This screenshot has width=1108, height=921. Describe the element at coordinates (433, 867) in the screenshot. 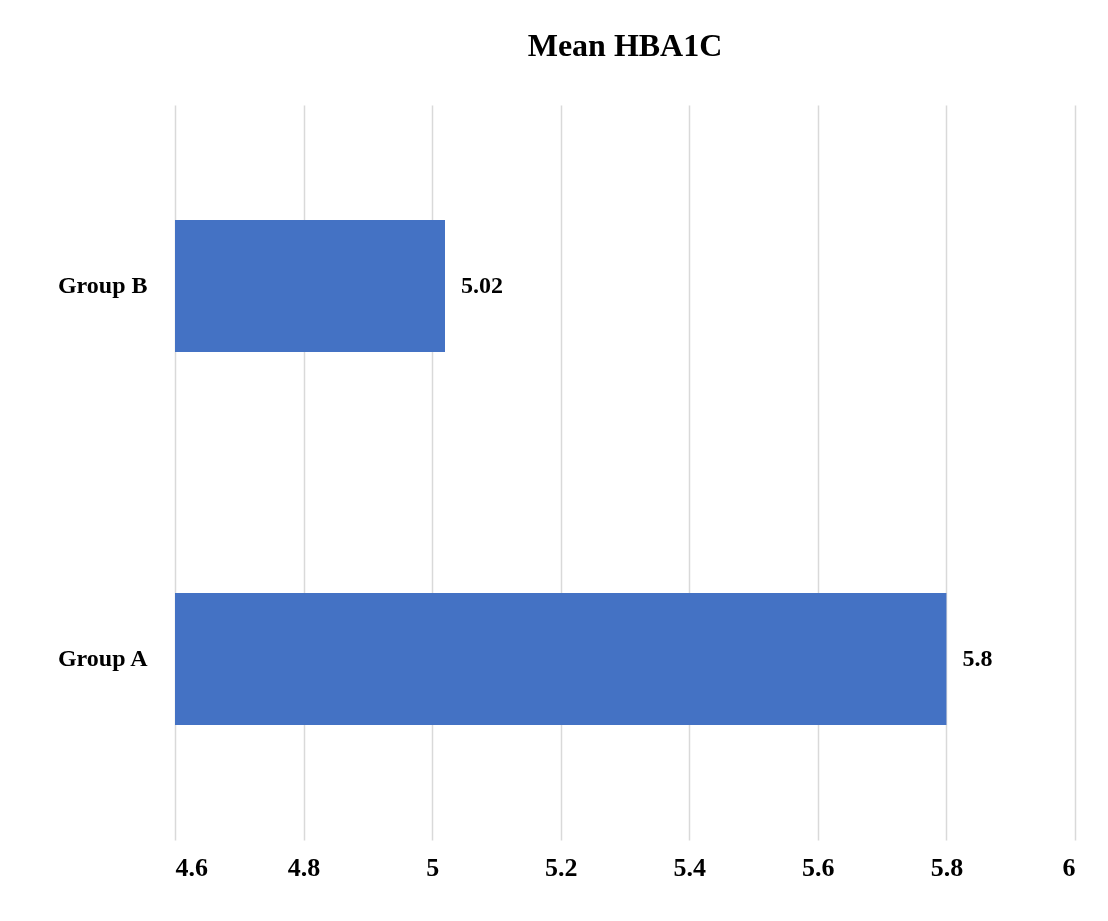

I see `x-tick-label: 5` at that location.